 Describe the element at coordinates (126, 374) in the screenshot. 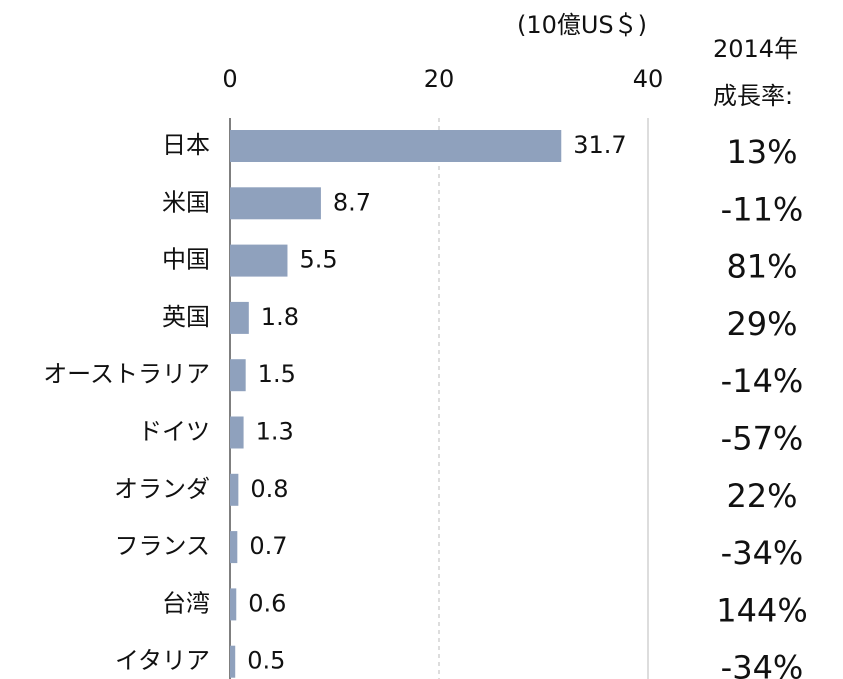

I see `y-tick-label: オーストラリア` at that location.